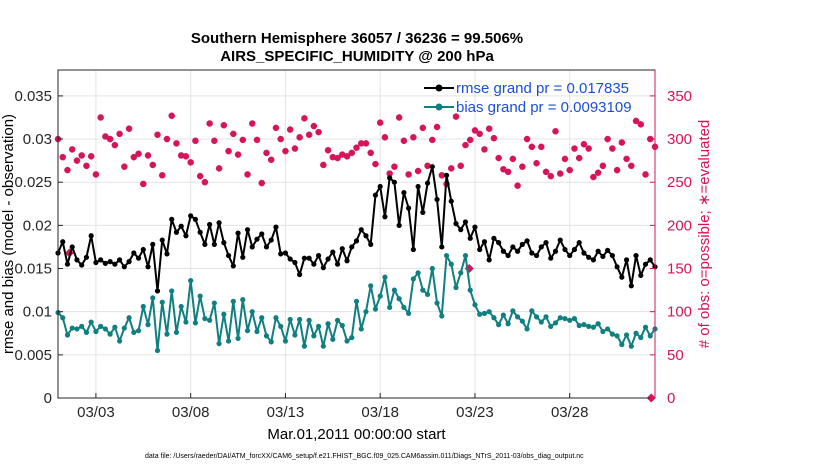  Describe the element at coordinates (286, 412) in the screenshot. I see `x-tick-label: 03/13` at that location.